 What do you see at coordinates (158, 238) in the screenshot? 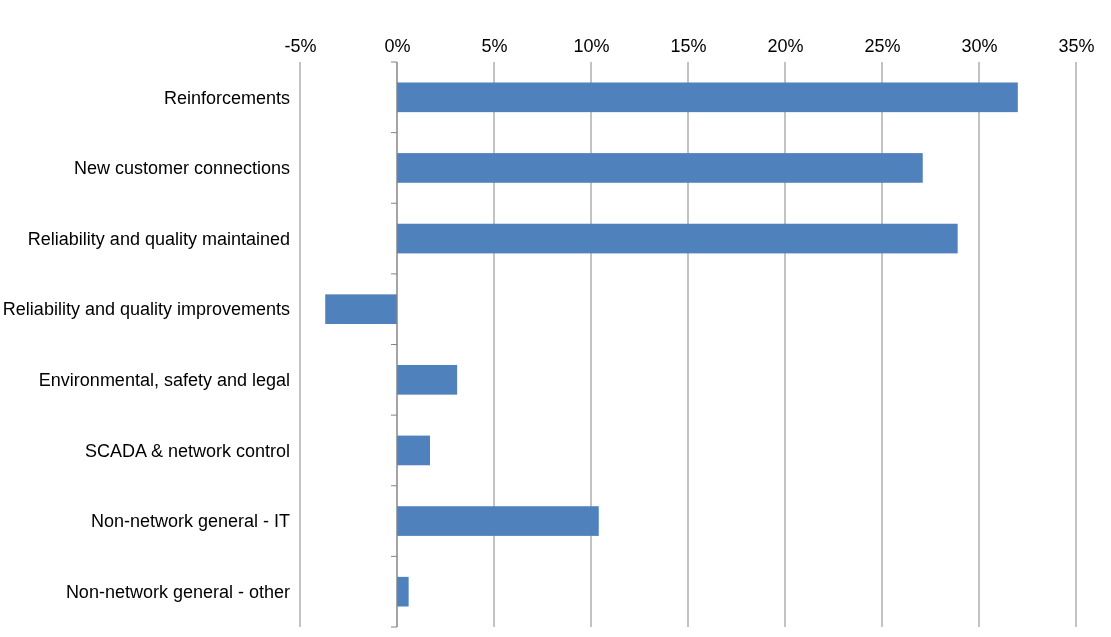
I see `y-tick-label: Reliability and quality maintained` at bounding box center [158, 238].